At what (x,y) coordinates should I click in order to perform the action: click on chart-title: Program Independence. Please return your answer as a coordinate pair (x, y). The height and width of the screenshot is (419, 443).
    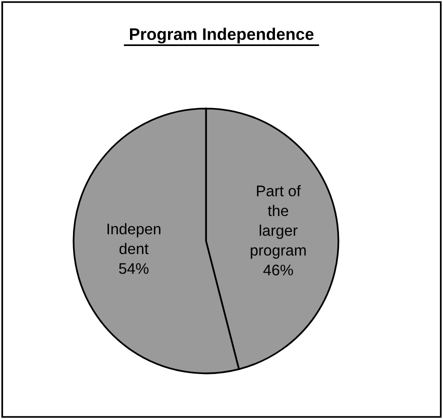
    Looking at the image, I should click on (222, 36).